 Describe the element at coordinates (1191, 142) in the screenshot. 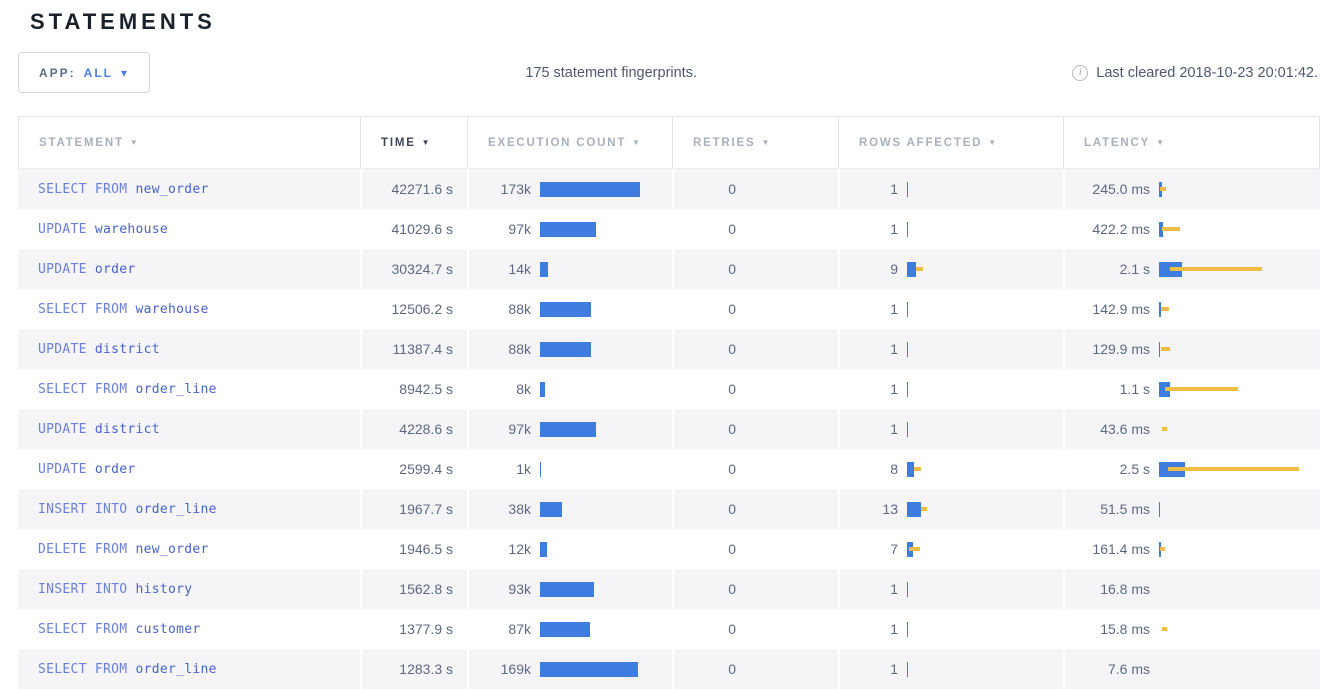

I see `column-header-latency: LATENCY ▼` at that location.